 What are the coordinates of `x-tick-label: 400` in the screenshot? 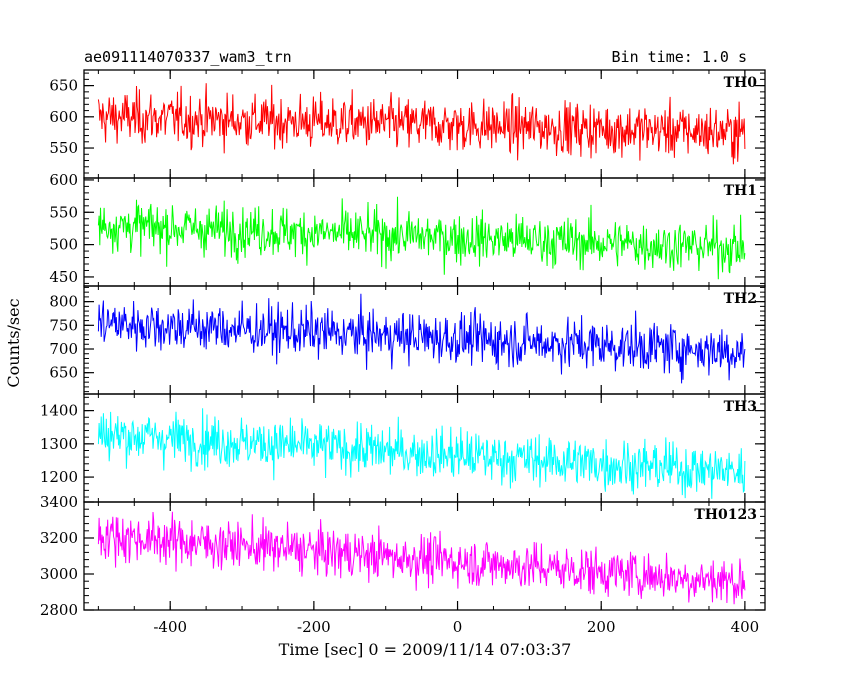 It's located at (745, 627).